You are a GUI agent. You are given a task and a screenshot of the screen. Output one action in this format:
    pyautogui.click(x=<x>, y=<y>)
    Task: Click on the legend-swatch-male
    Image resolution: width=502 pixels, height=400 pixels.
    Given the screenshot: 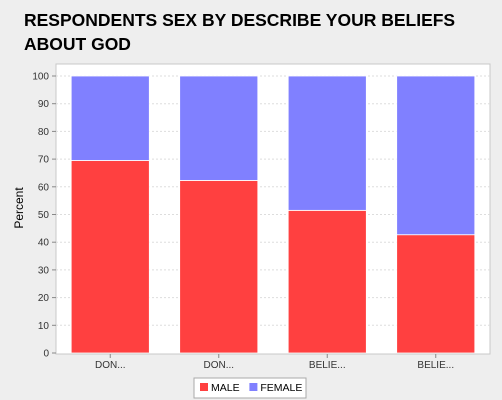 What is the action you would take?
    pyautogui.click(x=204, y=387)
    